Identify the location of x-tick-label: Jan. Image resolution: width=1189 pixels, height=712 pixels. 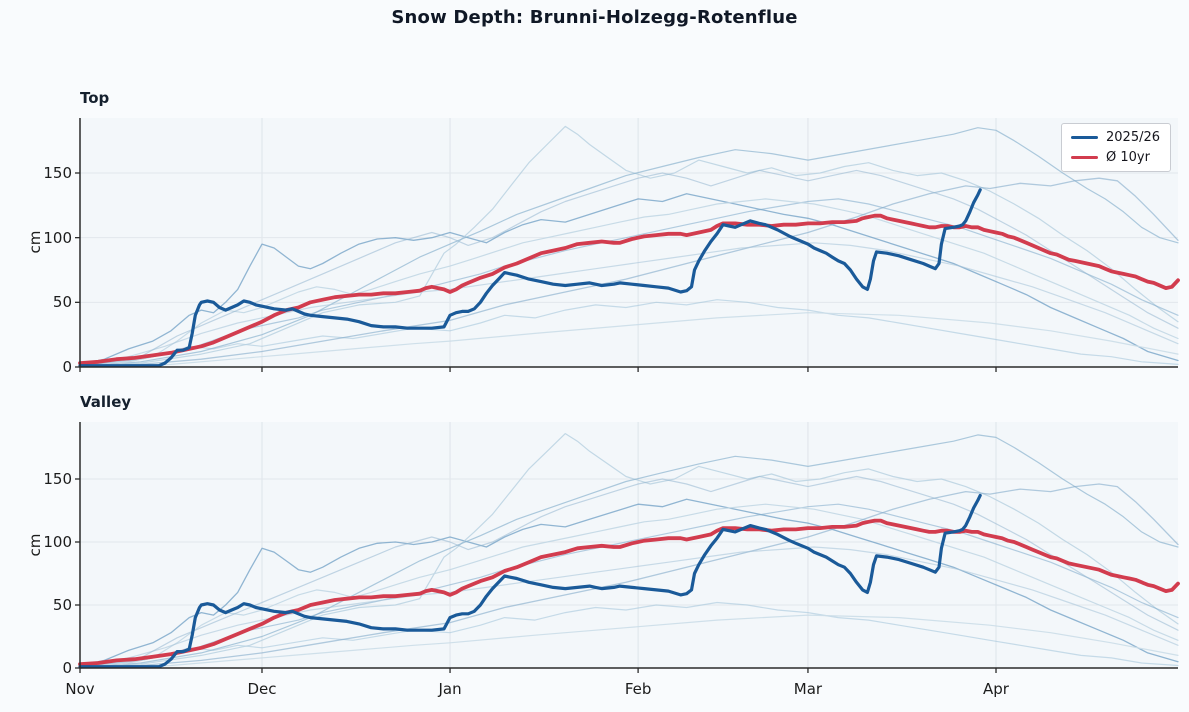
(450, 689).